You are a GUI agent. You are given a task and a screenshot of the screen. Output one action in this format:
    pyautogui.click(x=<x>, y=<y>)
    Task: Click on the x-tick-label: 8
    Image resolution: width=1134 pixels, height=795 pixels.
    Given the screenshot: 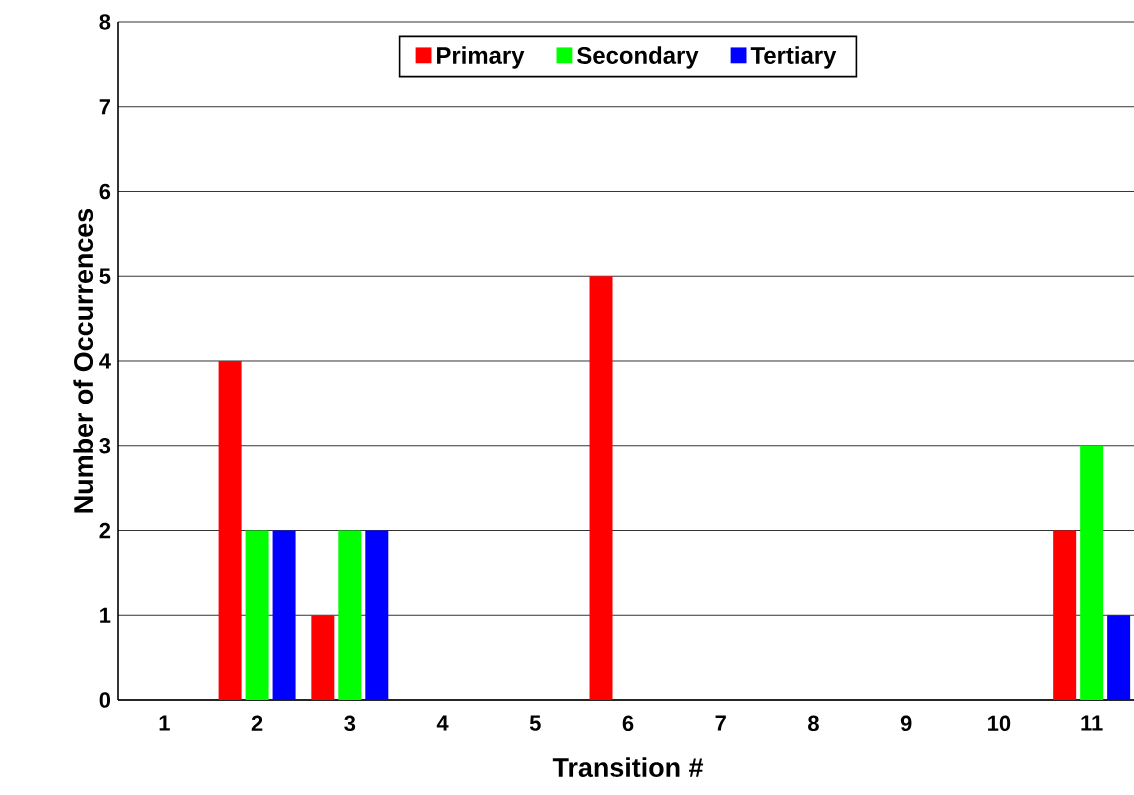 What is the action you would take?
    pyautogui.click(x=813, y=723)
    